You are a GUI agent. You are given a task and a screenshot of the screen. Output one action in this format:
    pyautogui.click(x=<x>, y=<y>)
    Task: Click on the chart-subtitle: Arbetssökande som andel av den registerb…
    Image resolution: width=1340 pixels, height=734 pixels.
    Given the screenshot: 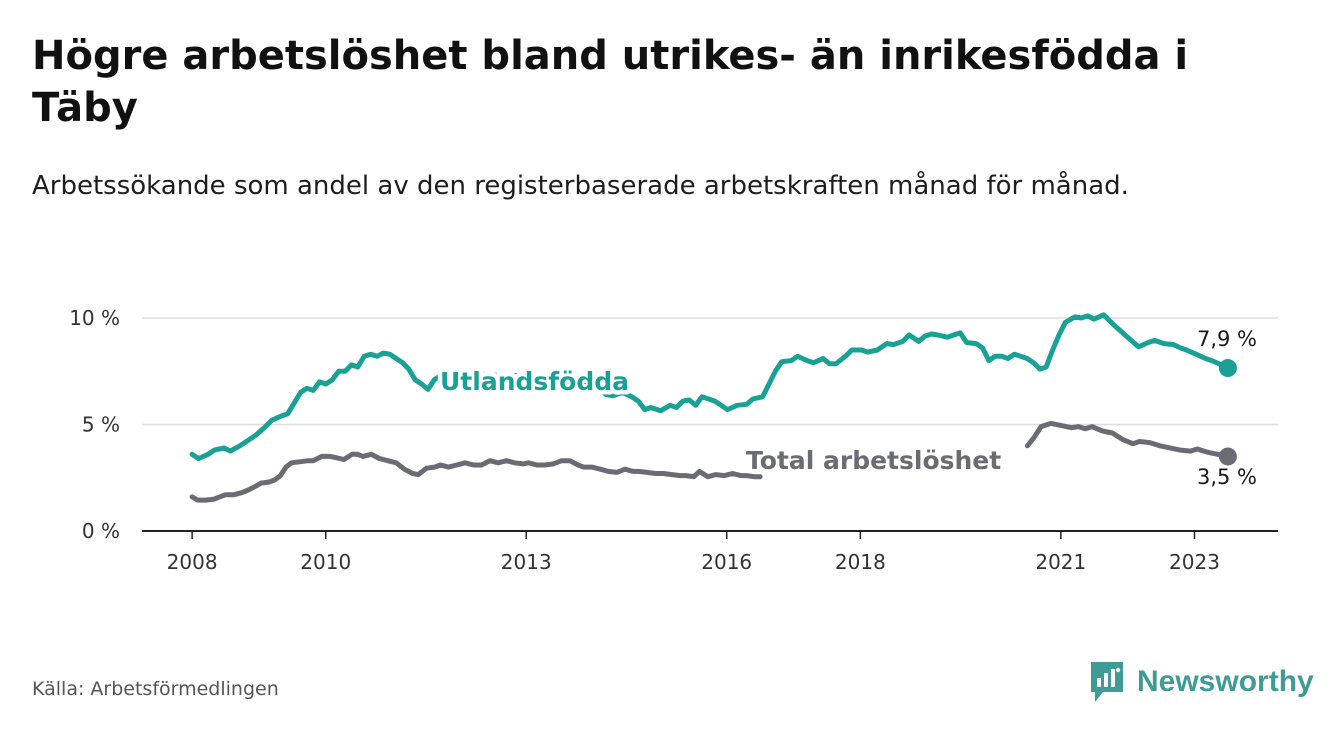 What is the action you would take?
    pyautogui.click(x=580, y=186)
    